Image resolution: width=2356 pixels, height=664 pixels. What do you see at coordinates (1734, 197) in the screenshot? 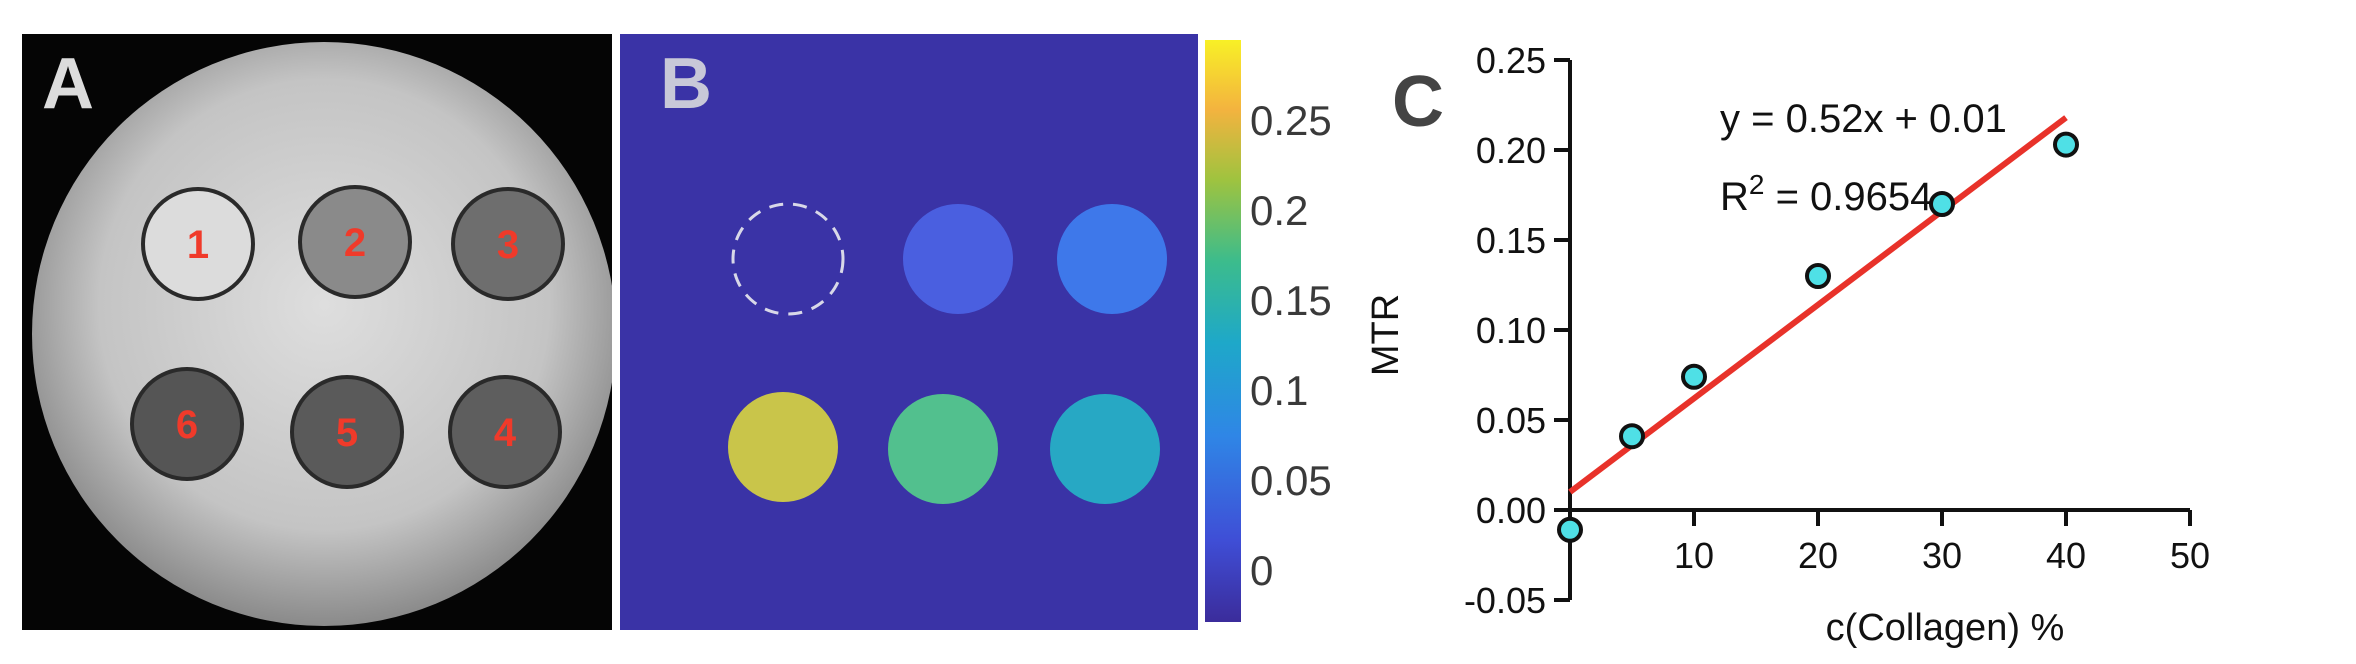
I see `r2-prefix: R` at bounding box center [1734, 197].